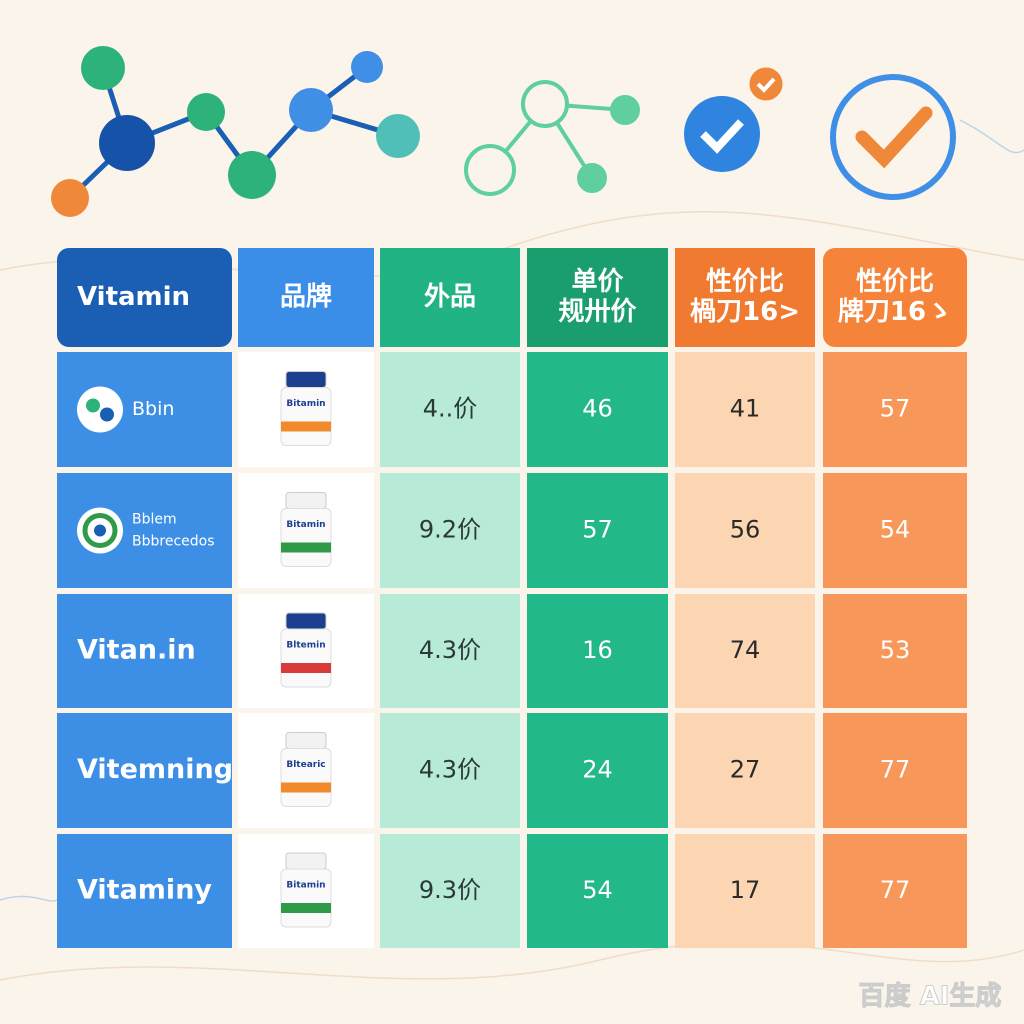 This screenshot has width=1024, height=1024. I want to click on icon-ring, so click(100, 530).